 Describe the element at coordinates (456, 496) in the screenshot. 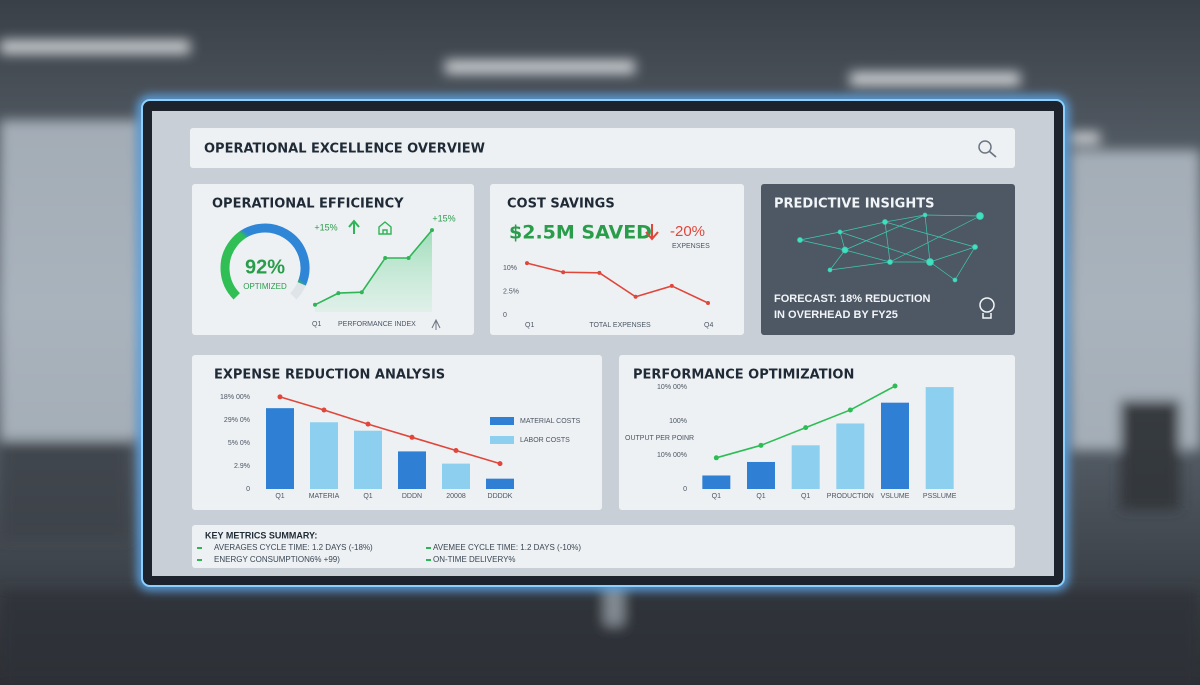

I see `x-tick-label: 20008` at that location.